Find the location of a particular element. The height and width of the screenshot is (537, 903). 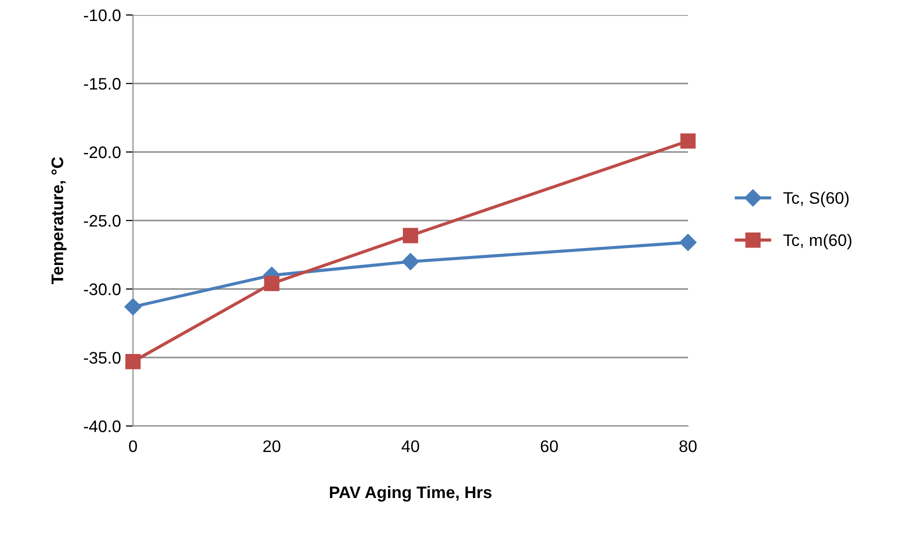

legend-label: Tc, m(60) is located at coordinates (817, 242).